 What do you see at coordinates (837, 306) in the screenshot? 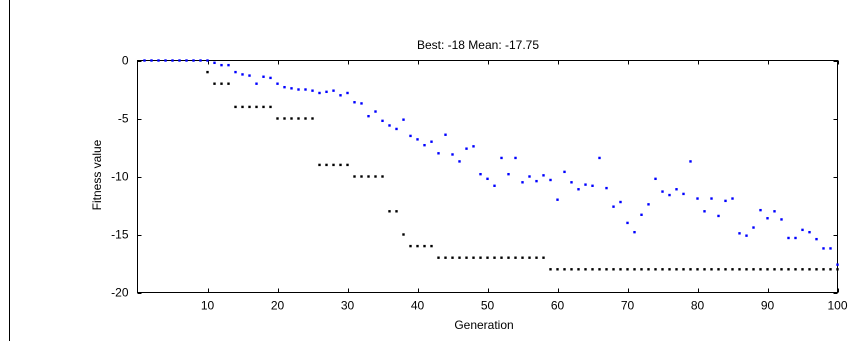
I see `x-tick-label: 100` at bounding box center [837, 306].